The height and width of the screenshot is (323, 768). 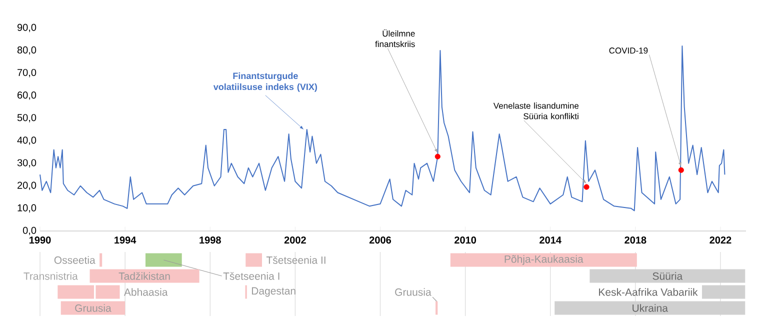 I want to click on annotation: Üleilmne finantskriis, so click(x=395, y=38).